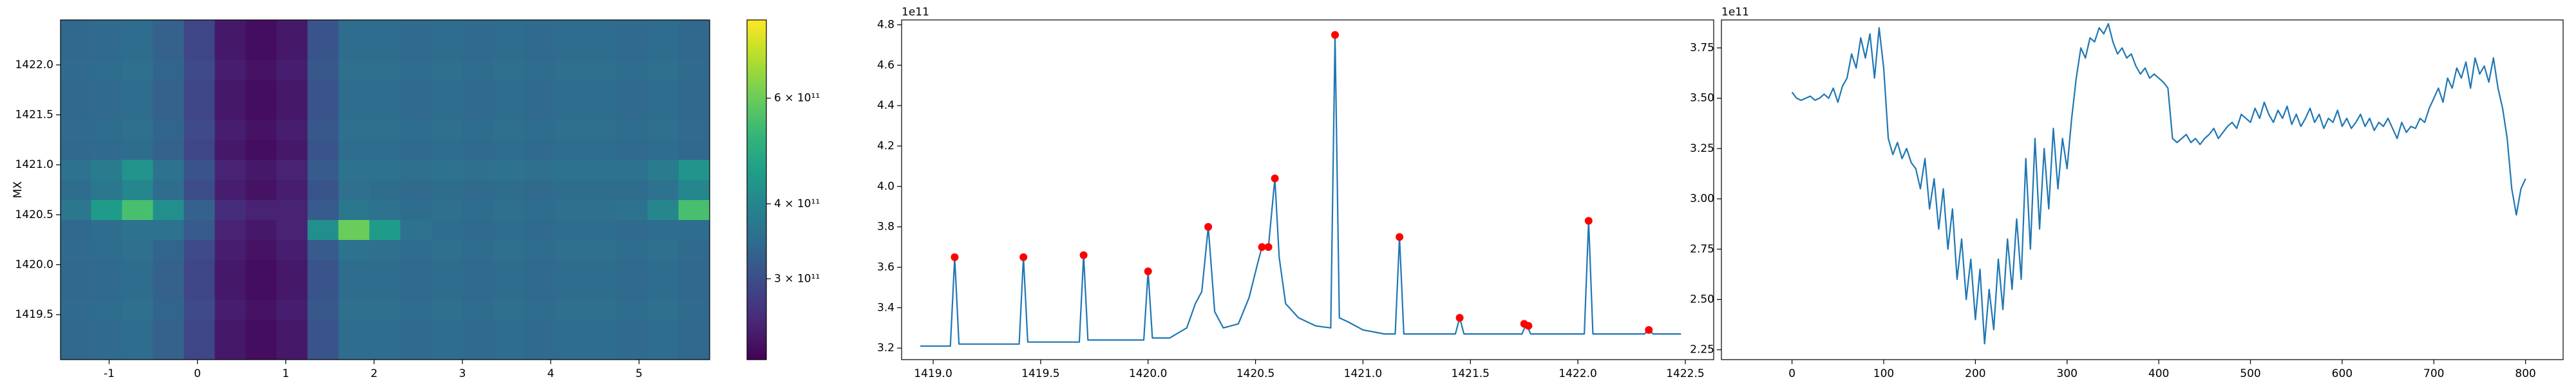 The width and height of the screenshot is (2576, 386). What do you see at coordinates (34, 264) in the screenshot?
I see `y-tick-label: 1420.0` at bounding box center [34, 264].